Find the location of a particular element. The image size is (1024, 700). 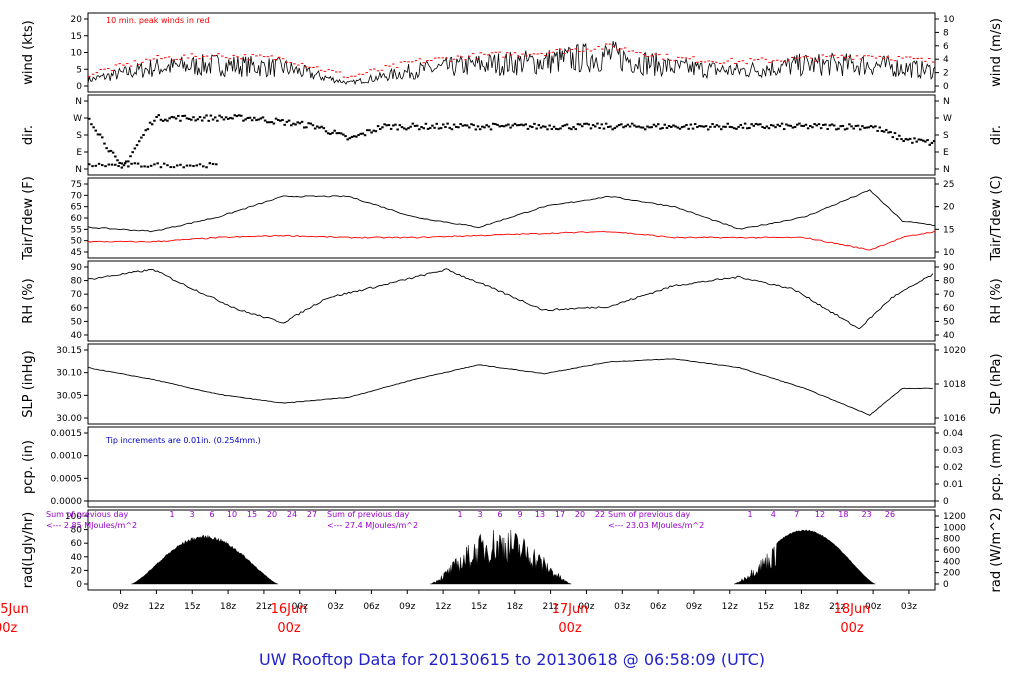

tick-label-right: 4 is located at coordinates (946, 60).